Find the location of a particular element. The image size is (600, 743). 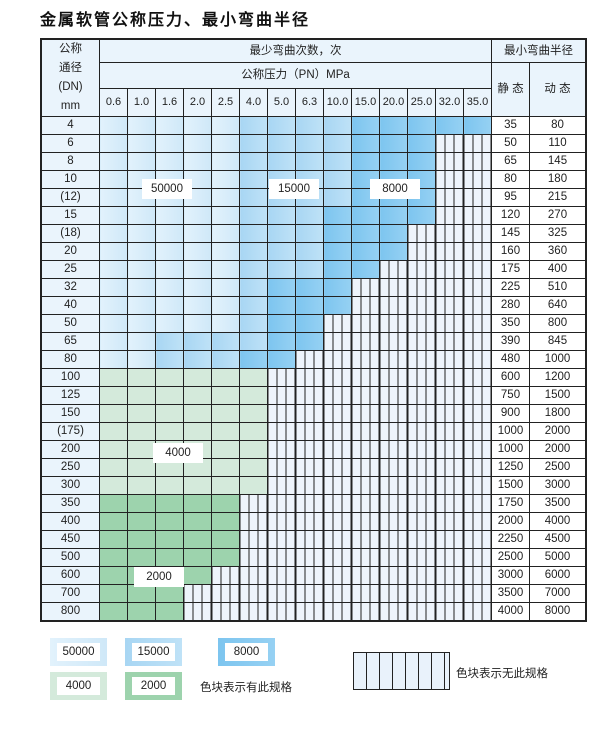

pressure-25.0: 25.0 is located at coordinates (421, 102).